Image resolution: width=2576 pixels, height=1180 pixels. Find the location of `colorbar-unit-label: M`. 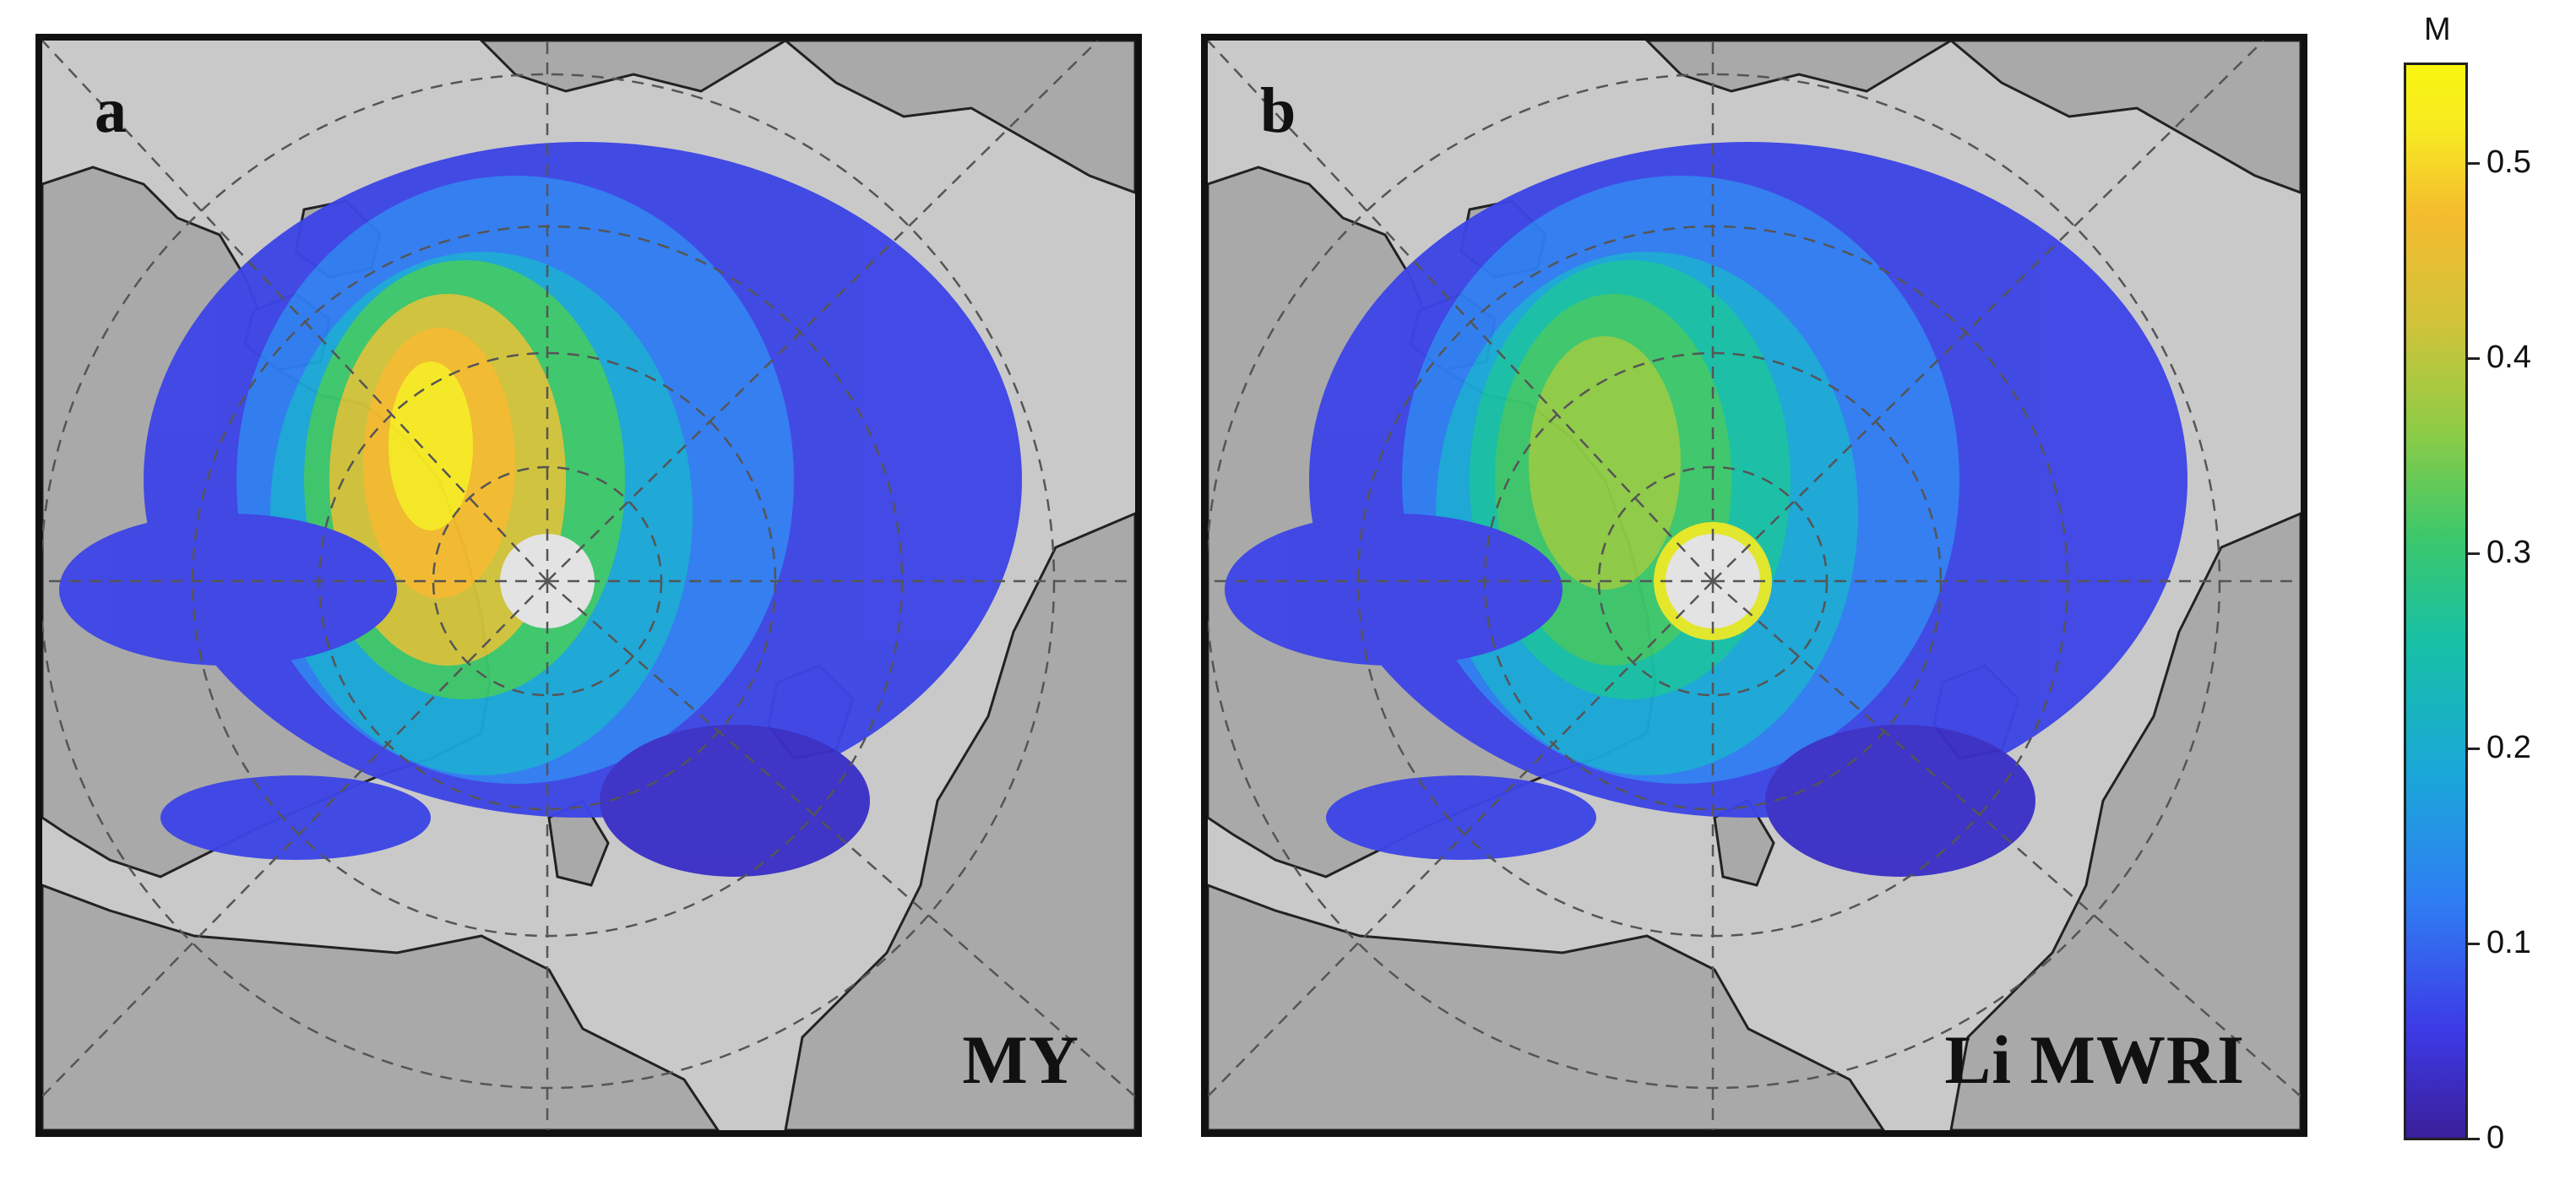

colorbar-unit-label: M is located at coordinates (2437, 30).